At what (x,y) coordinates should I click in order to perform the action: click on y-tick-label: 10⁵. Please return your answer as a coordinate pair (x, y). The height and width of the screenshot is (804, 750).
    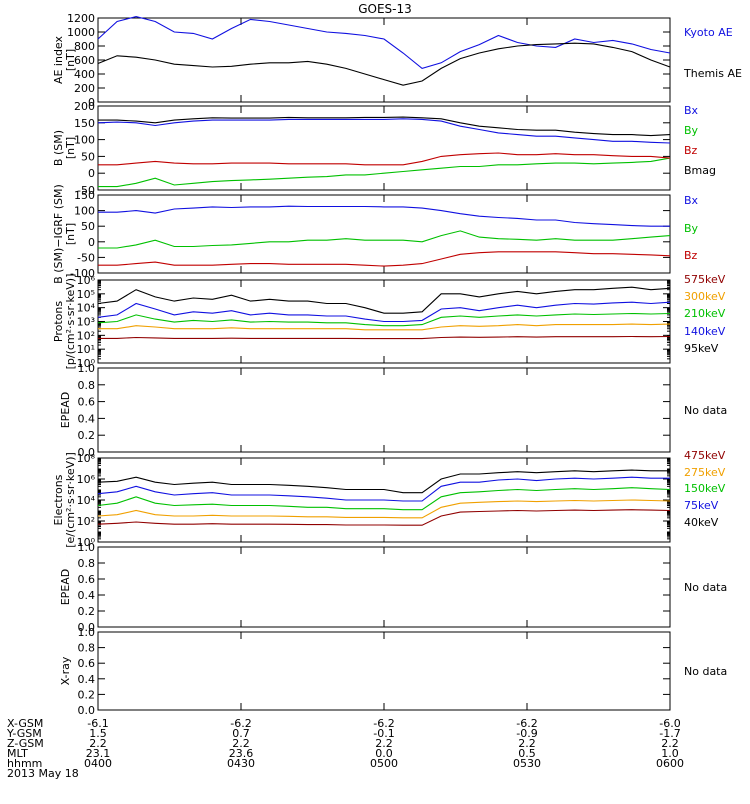
    Looking at the image, I should click on (86, 294).